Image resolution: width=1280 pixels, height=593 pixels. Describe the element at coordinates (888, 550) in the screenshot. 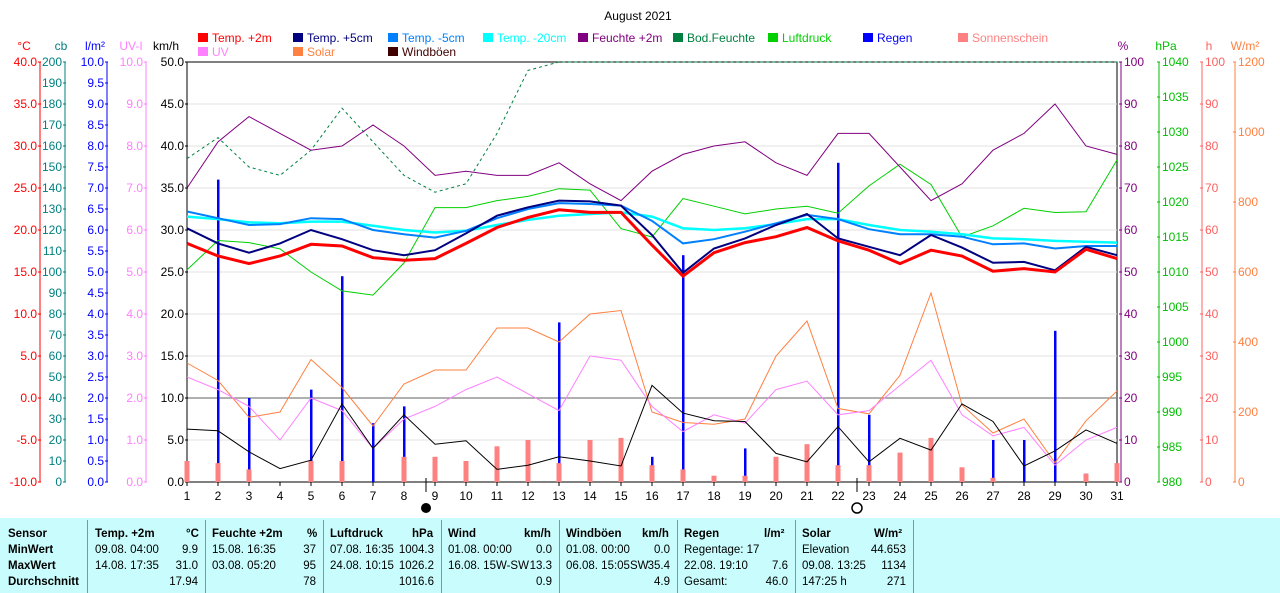

I see `solar-elevation-value: 44.653` at that location.